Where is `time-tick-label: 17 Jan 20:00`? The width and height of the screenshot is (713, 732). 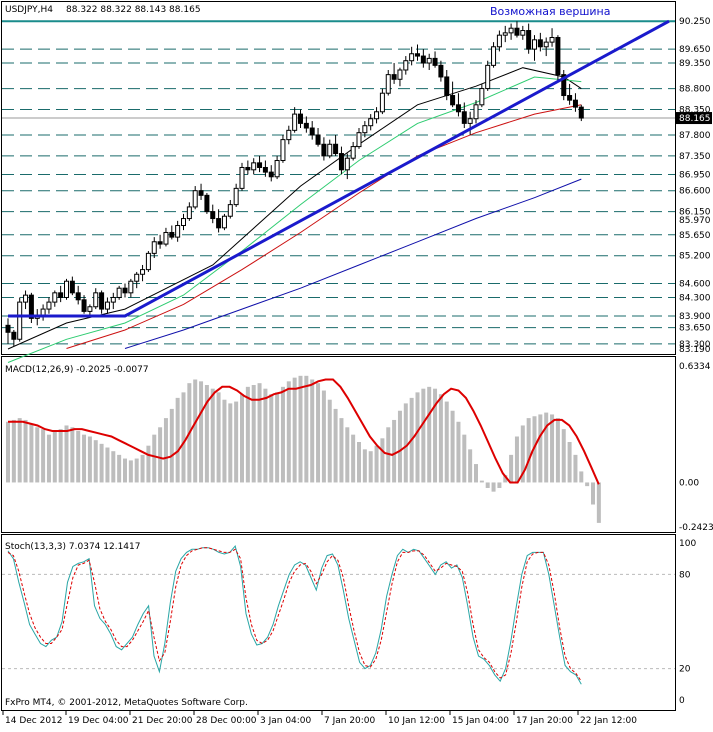
time-tick-label: 17 Jan 20:00 is located at coordinates (544, 721).